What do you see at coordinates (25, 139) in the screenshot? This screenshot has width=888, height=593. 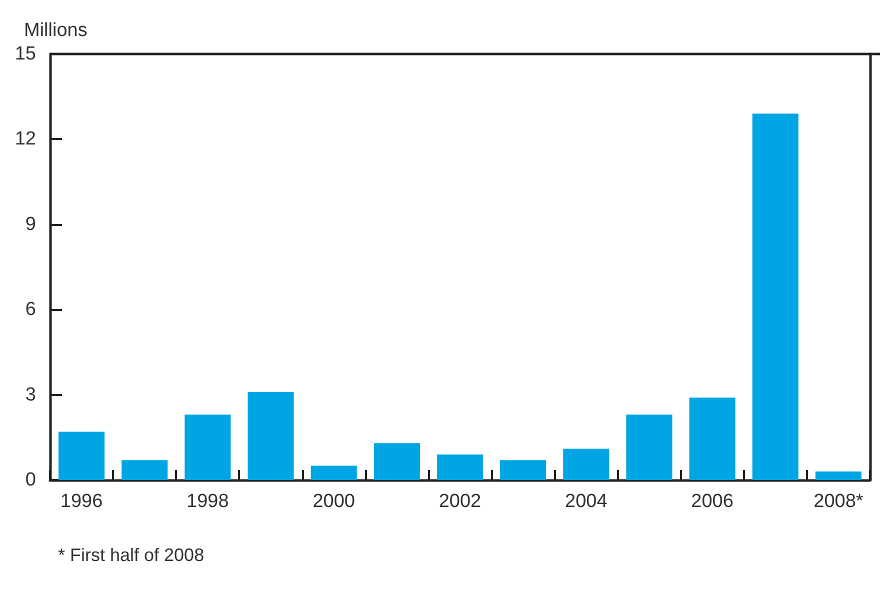 I see `y-tick-label: 12` at bounding box center [25, 139].